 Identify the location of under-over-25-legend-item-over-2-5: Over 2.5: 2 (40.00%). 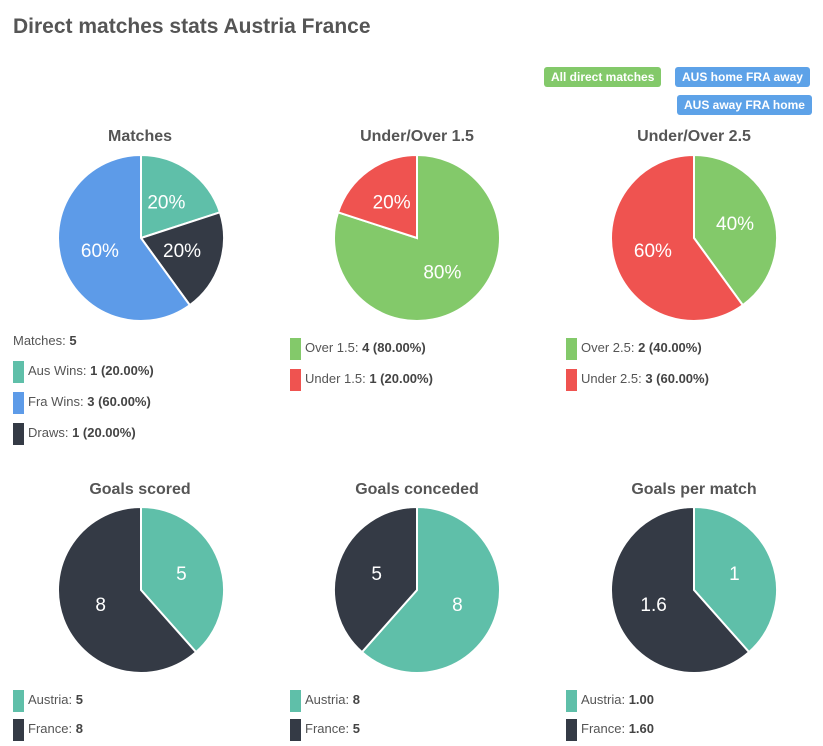
(634, 348).